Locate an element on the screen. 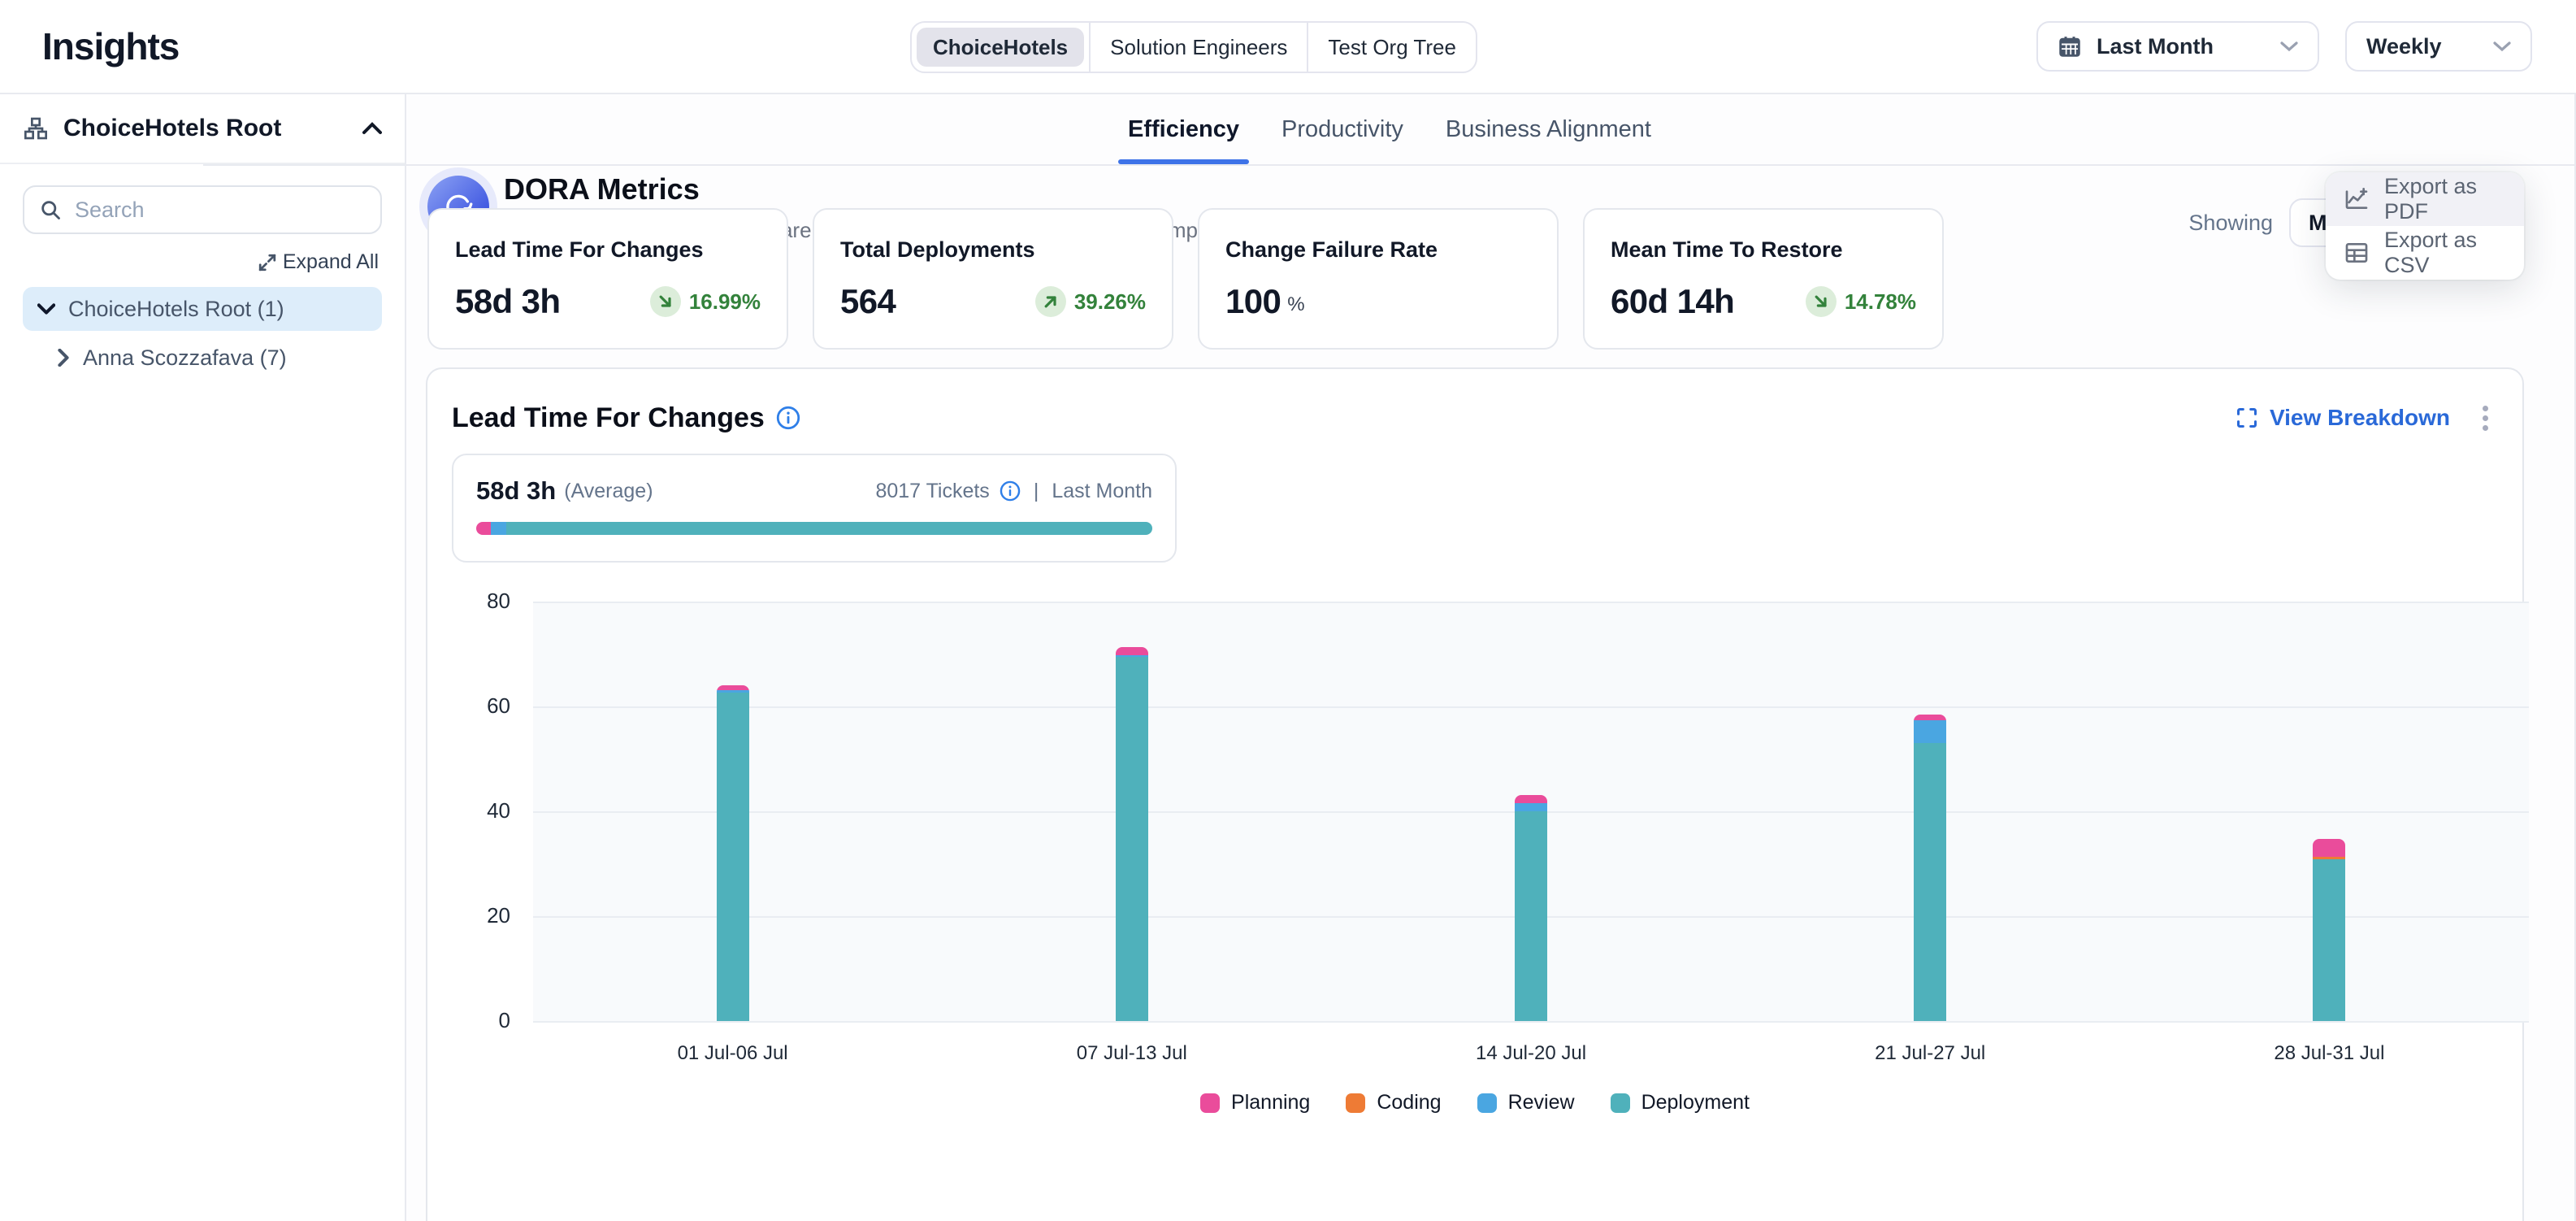  stacked-bar-28-jul-31-jul is located at coordinates (2329, 930).